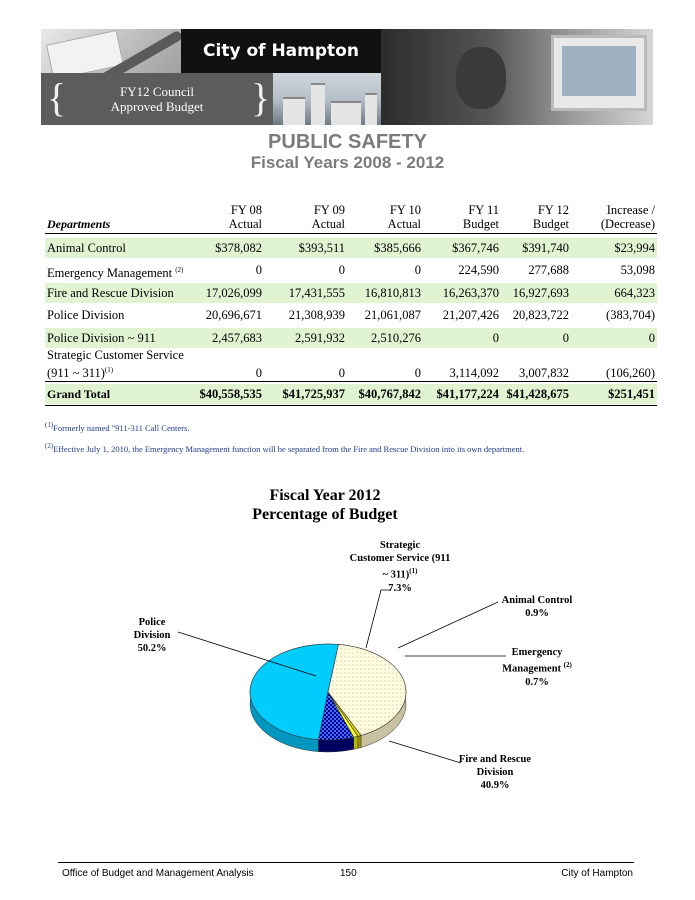  What do you see at coordinates (101, 338) in the screenshot?
I see `row-dept: Police Division ~ 911` at bounding box center [101, 338].